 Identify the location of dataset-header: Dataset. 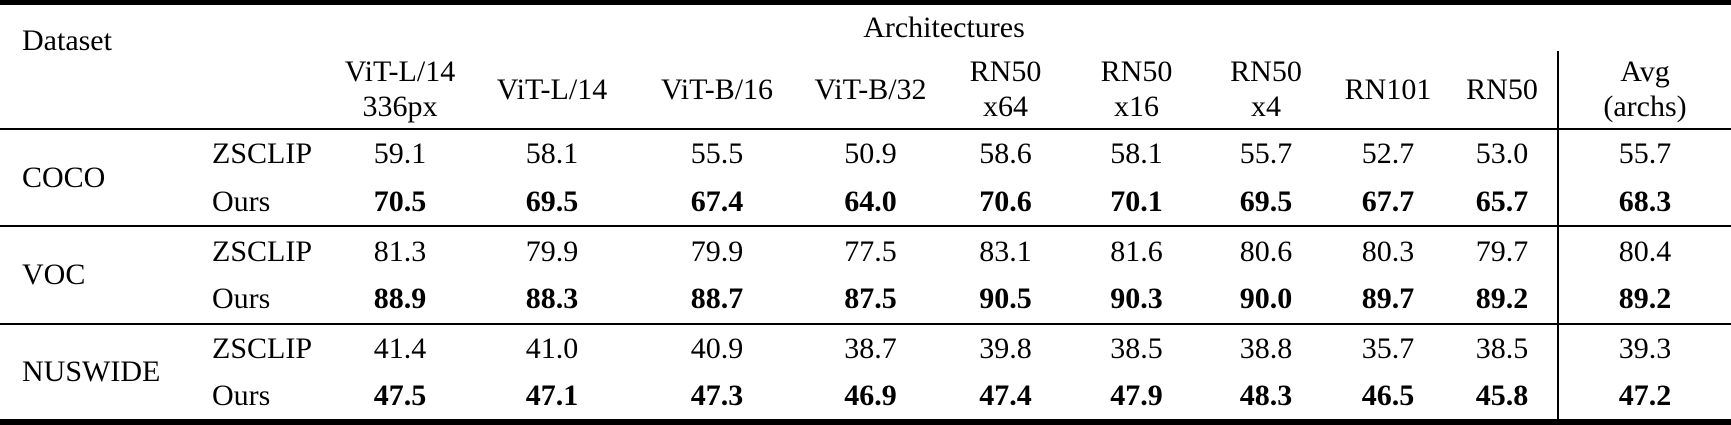
(67, 40).